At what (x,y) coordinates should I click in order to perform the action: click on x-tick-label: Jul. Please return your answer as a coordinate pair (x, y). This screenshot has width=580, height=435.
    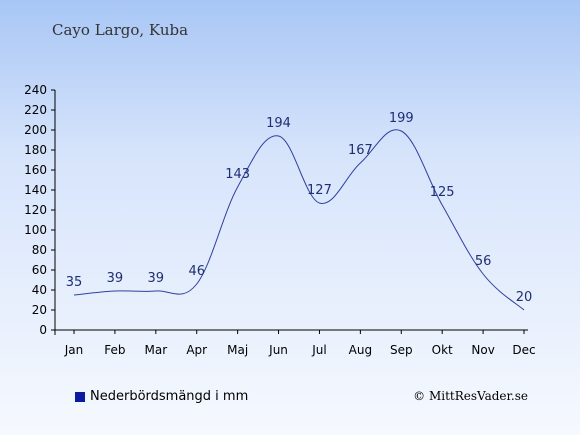
    Looking at the image, I should click on (318, 350).